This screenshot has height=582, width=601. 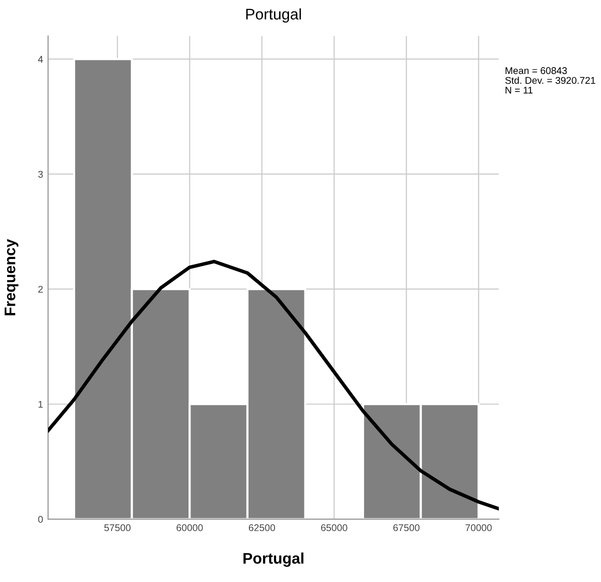 What do you see at coordinates (40, 404) in the screenshot?
I see `y-tick-label: 1` at bounding box center [40, 404].